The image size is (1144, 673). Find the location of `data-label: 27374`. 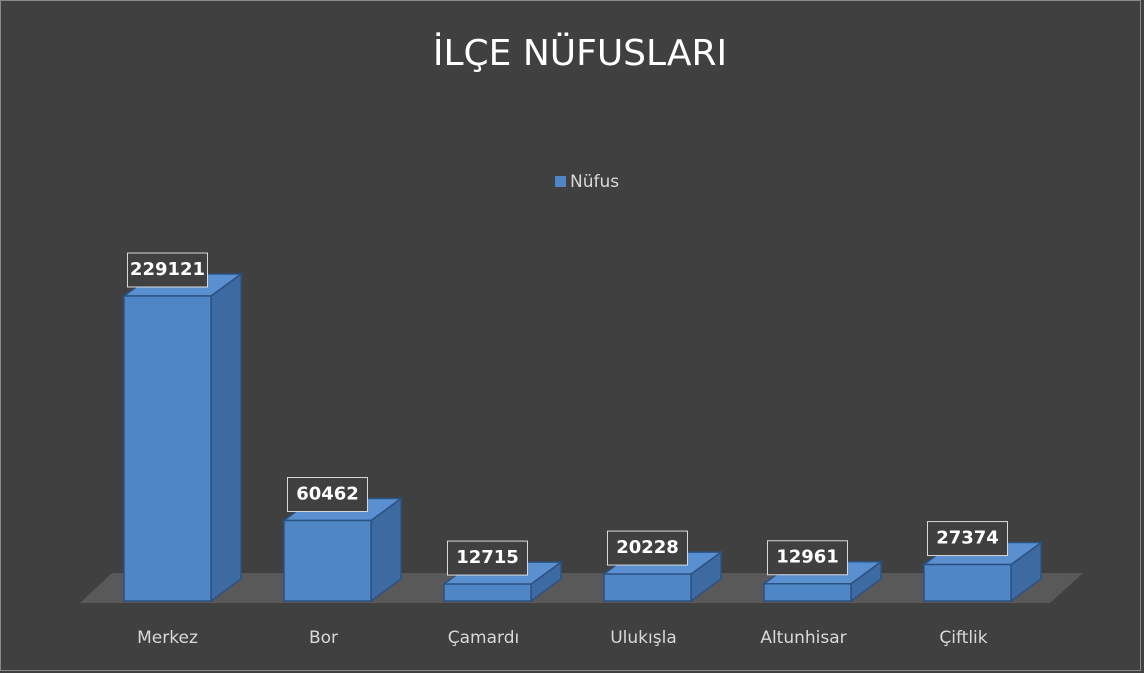

data-label: 27374 is located at coordinates (967, 538).